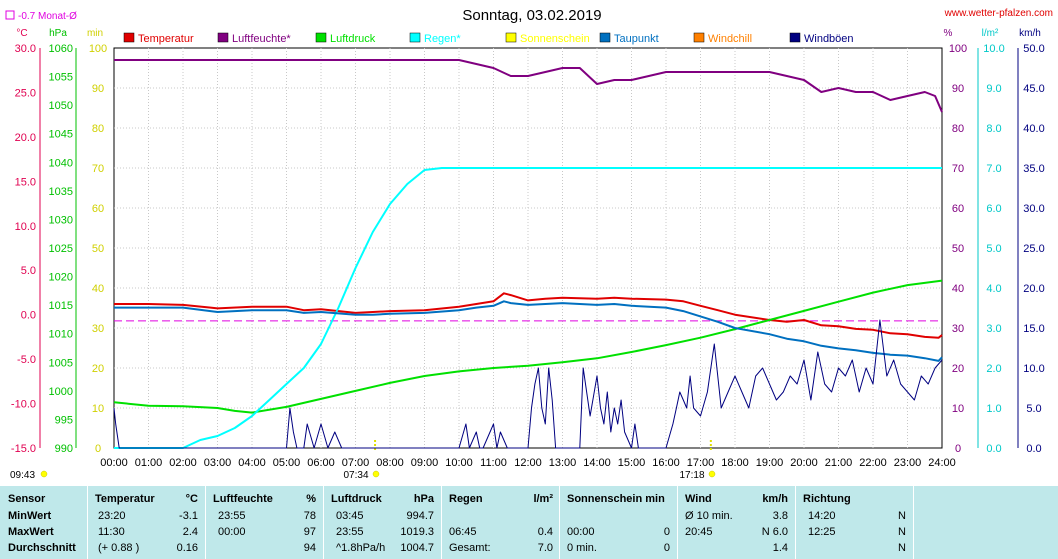 The image size is (1058, 559). I want to click on stats-cell-label: MaxWert, so click(31, 532).